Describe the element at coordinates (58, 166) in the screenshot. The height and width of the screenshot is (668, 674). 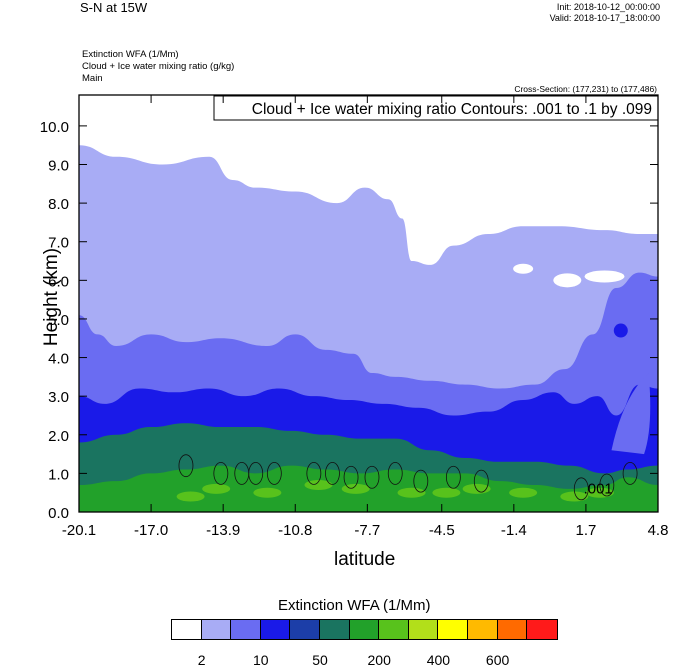
I see `y-tick-label: 9.0` at that location.